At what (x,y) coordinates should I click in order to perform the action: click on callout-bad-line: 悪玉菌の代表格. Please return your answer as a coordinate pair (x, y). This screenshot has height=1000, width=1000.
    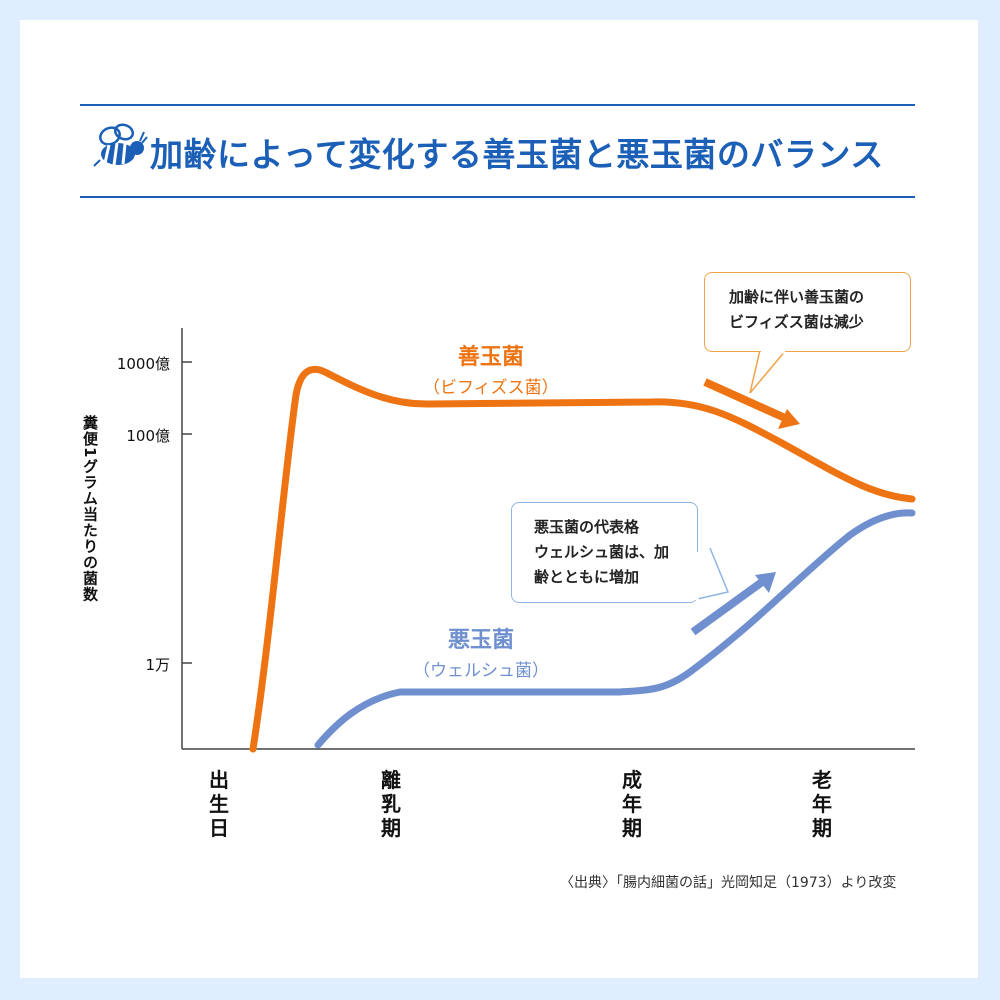
    Looking at the image, I should click on (587, 527).